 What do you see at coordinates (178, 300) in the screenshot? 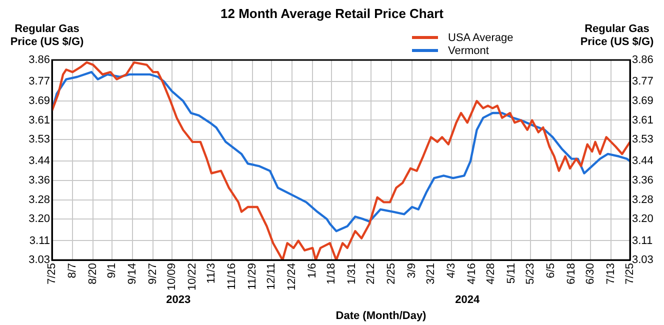
I see `text: 2023` at bounding box center [178, 300].